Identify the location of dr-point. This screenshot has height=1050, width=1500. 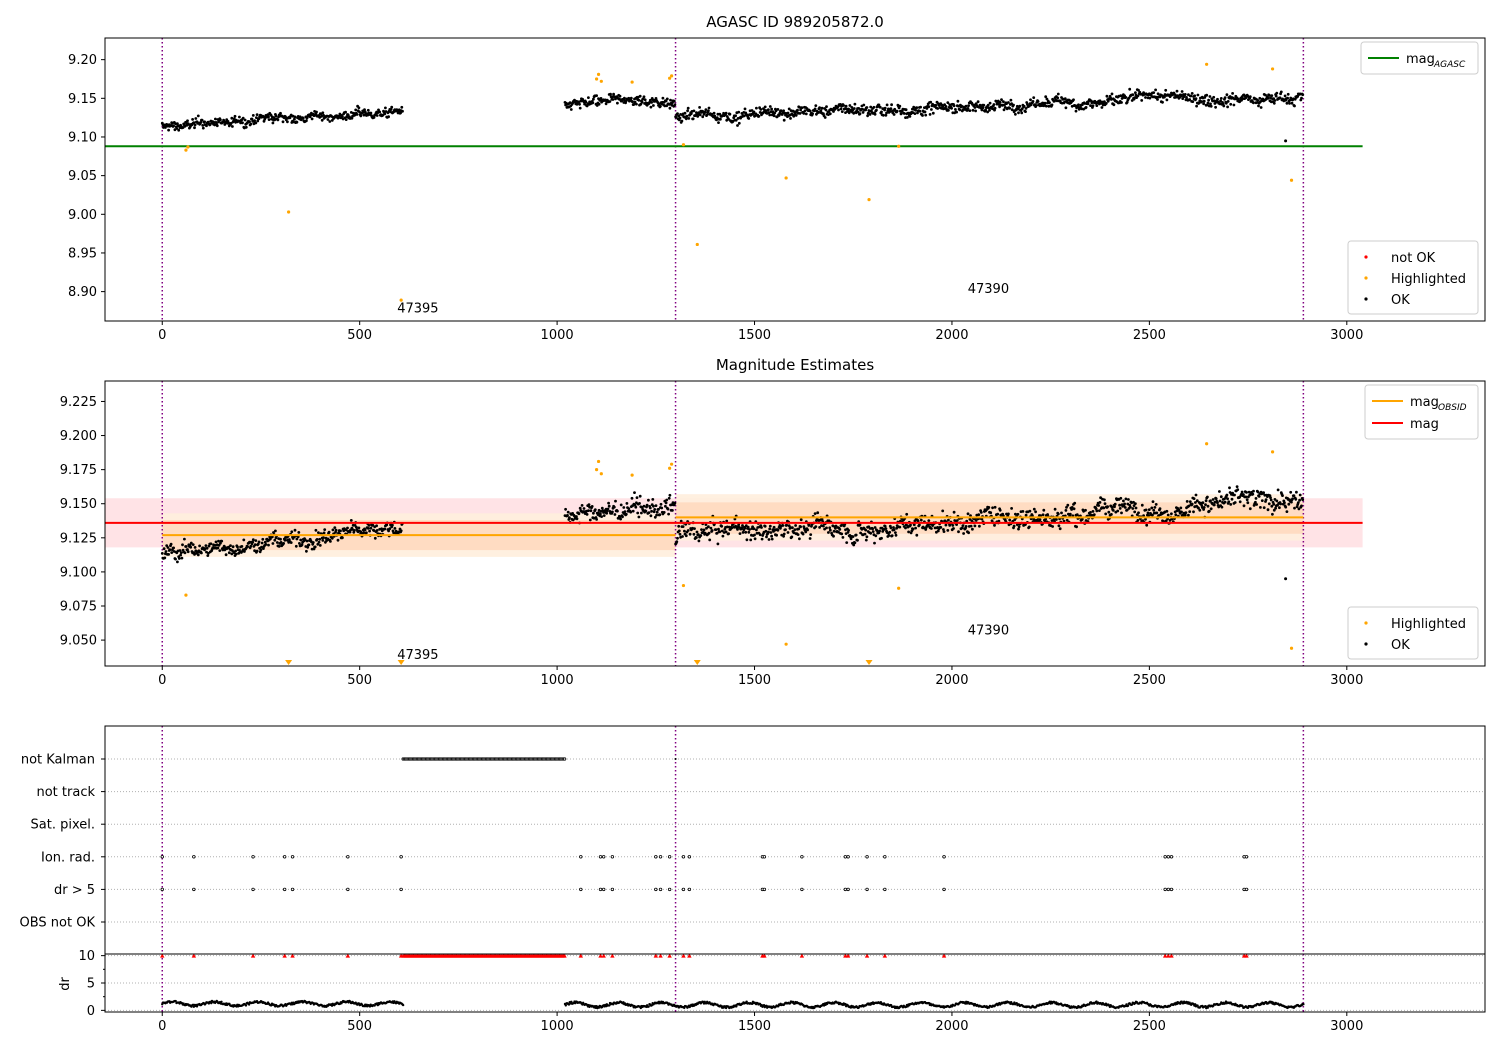
(571, 1002).